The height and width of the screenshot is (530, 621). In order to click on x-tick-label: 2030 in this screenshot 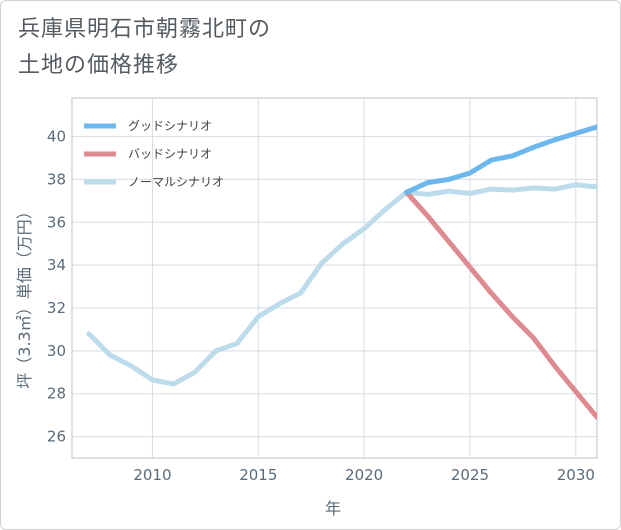, I will do `click(576, 475)`.